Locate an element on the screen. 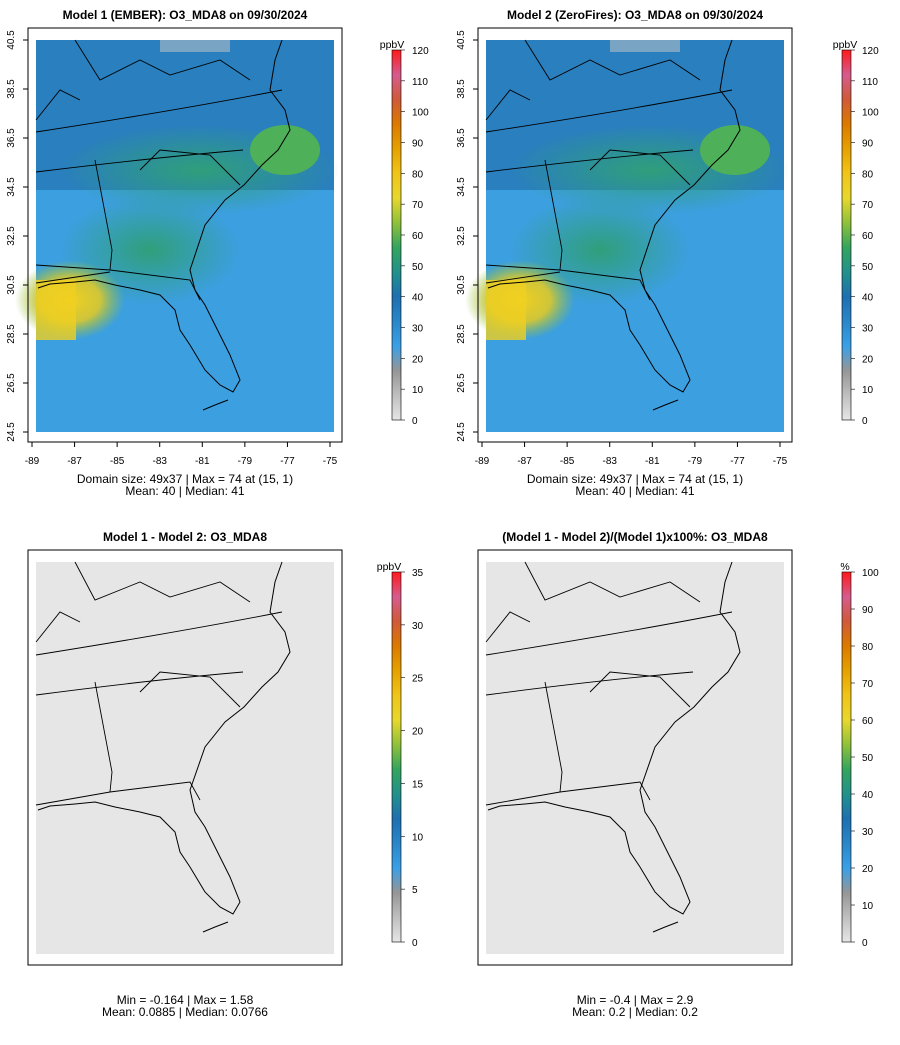 The height and width of the screenshot is (1045, 900). y-tick-label: 24.5 is located at coordinates (11, 432).